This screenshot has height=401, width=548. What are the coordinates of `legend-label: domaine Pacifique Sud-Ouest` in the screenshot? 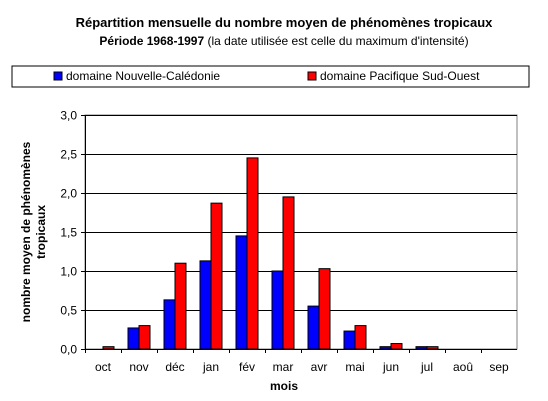 It's located at (400, 76).